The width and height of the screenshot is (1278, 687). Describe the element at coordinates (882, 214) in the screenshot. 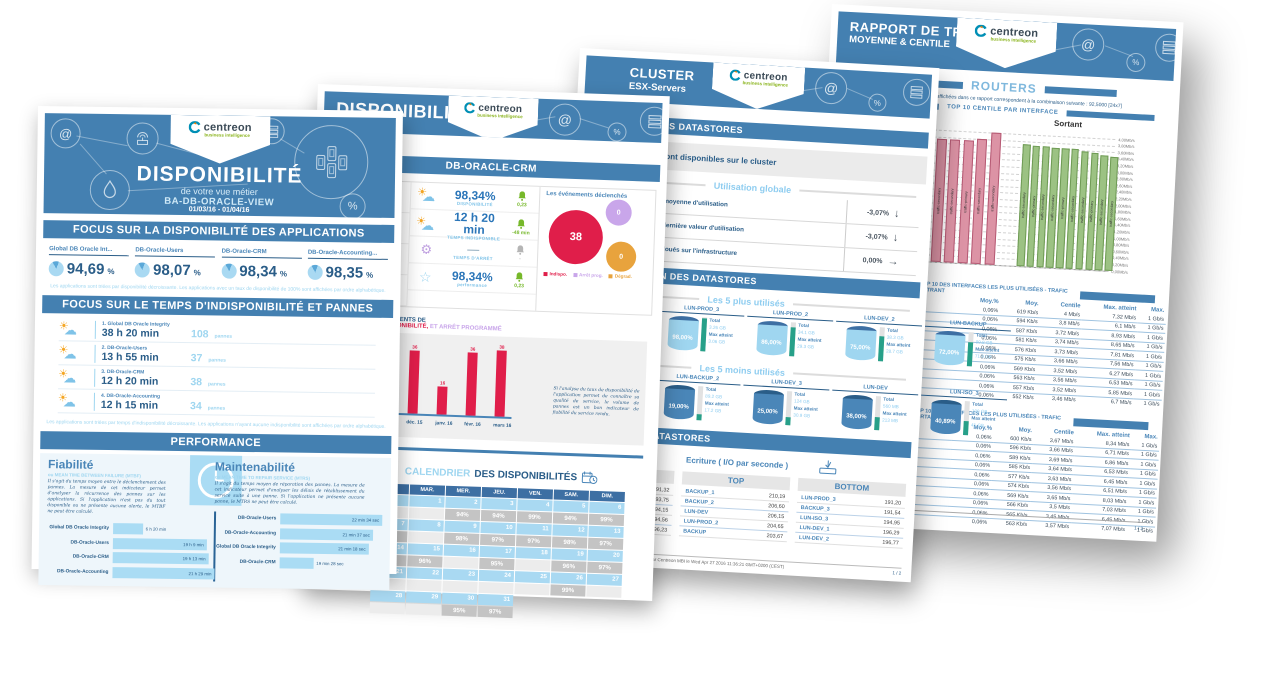

I see `usage-trend: -3,07% ↓` at that location.